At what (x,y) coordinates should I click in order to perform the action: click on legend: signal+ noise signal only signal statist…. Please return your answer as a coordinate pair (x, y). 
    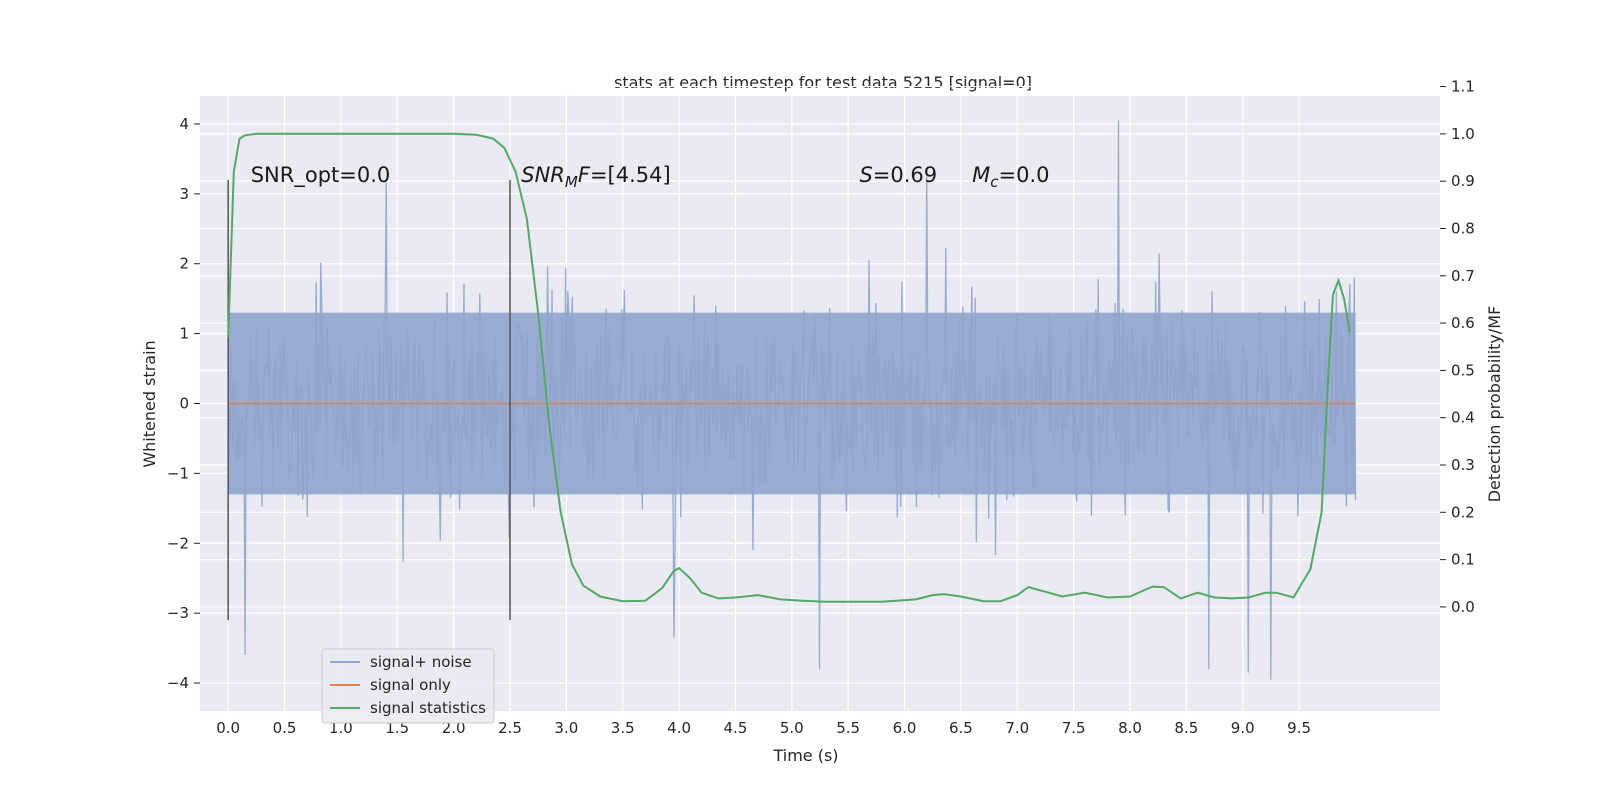
    Looking at the image, I should click on (408, 686).